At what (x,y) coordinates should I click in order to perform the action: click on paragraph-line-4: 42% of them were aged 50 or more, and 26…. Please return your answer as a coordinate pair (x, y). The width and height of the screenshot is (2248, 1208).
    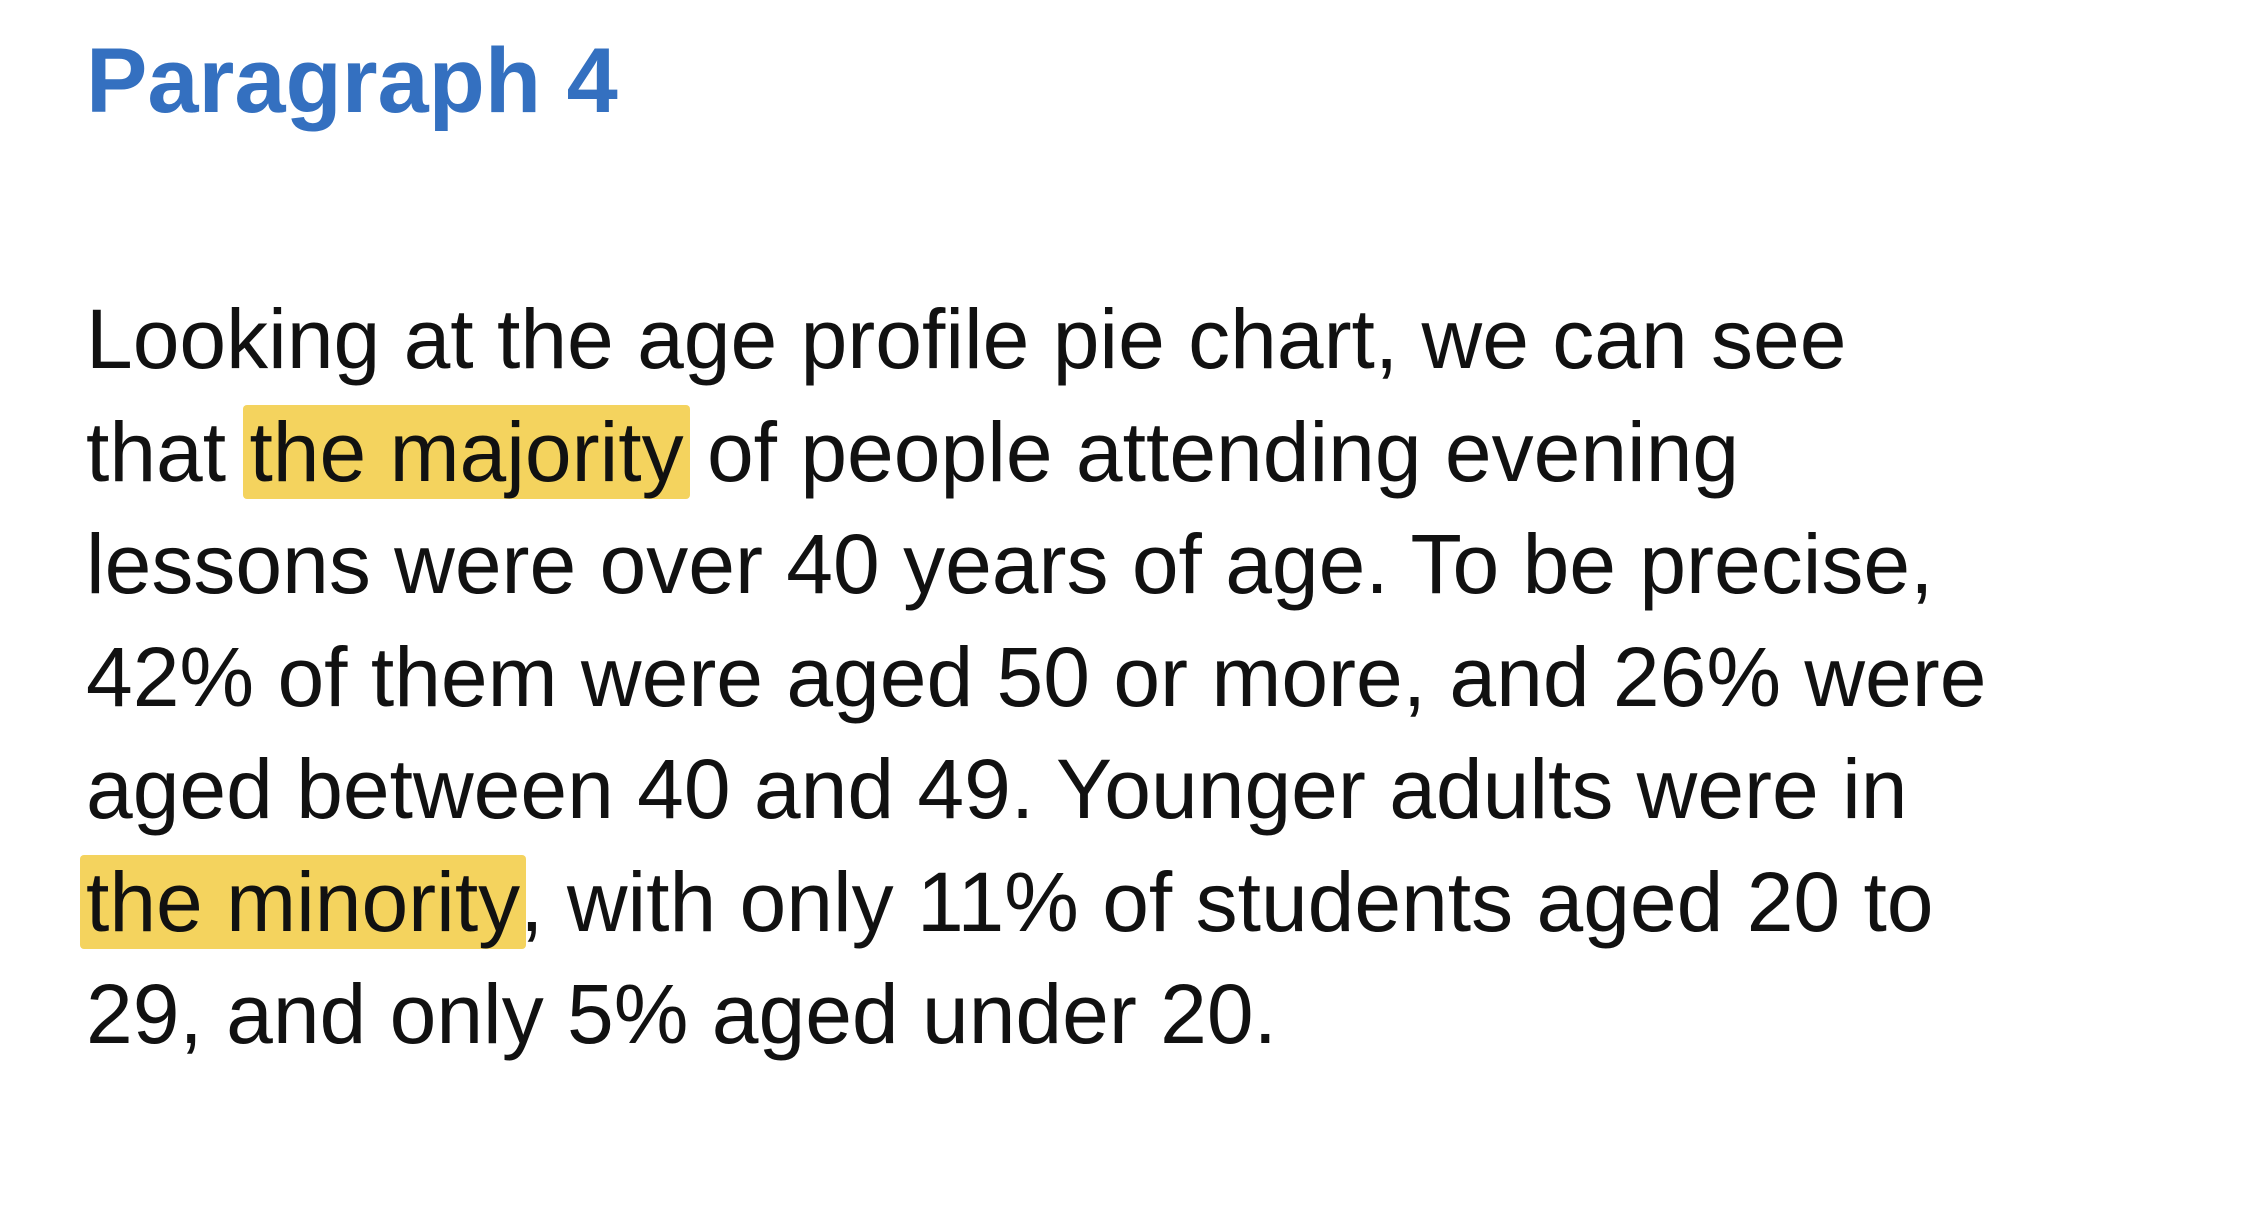
    Looking at the image, I should click on (1161, 677).